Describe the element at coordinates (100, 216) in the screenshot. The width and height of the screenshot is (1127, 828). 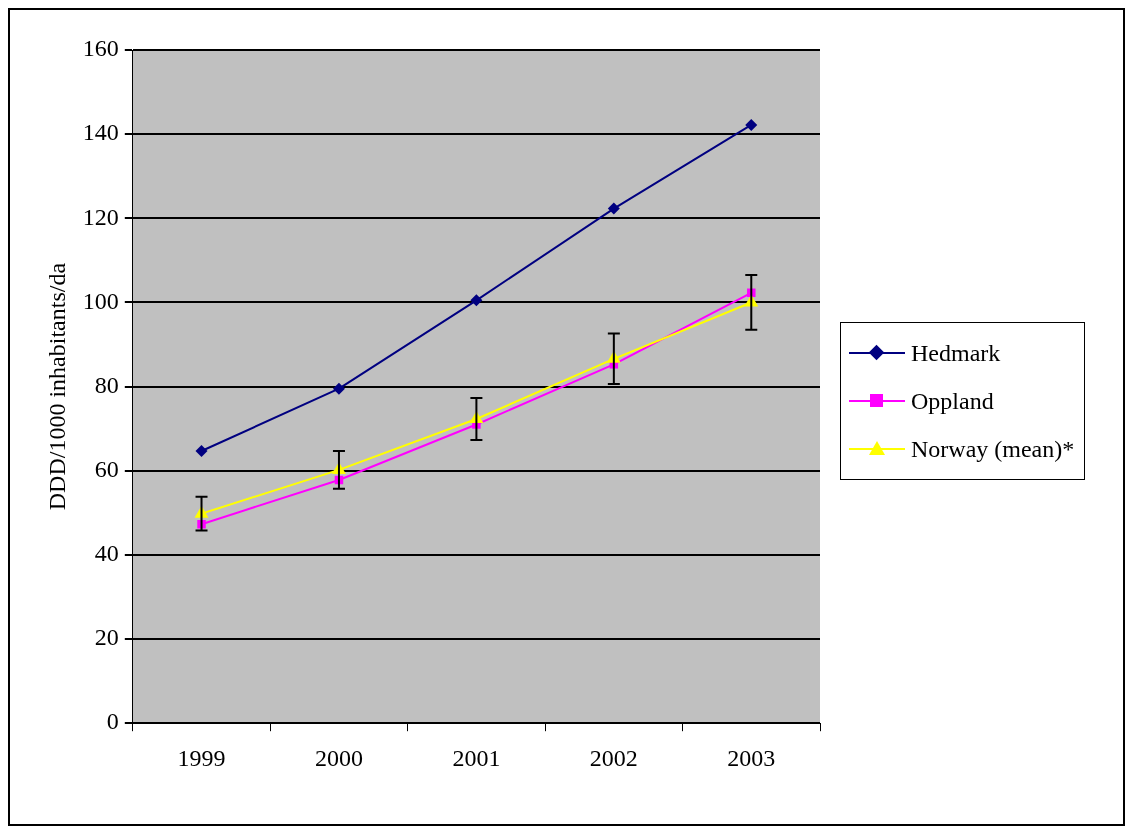
I see `y-tick-label: 120` at that location.